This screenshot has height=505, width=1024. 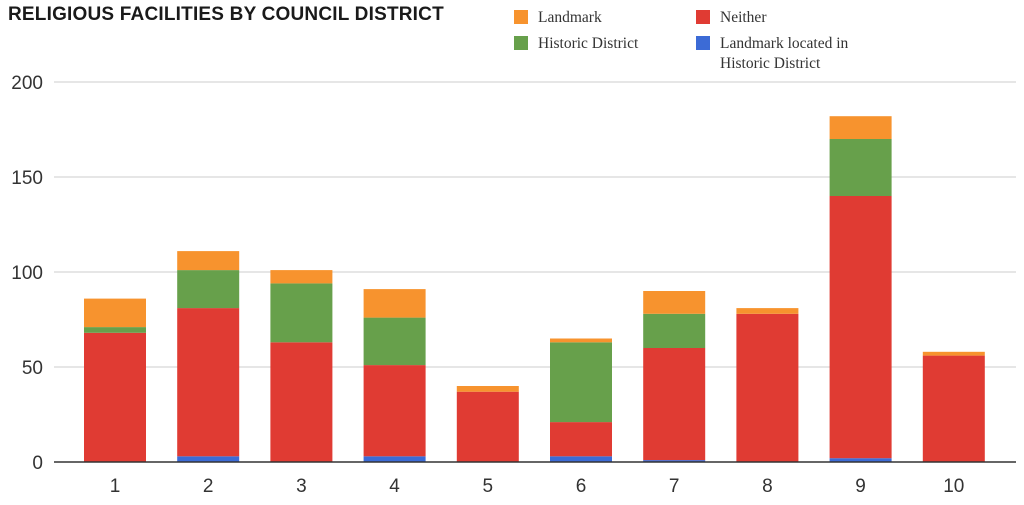 I want to click on legend-label-landmark-in-historic-district: Landmark located in Historic District, so click(x=784, y=53).